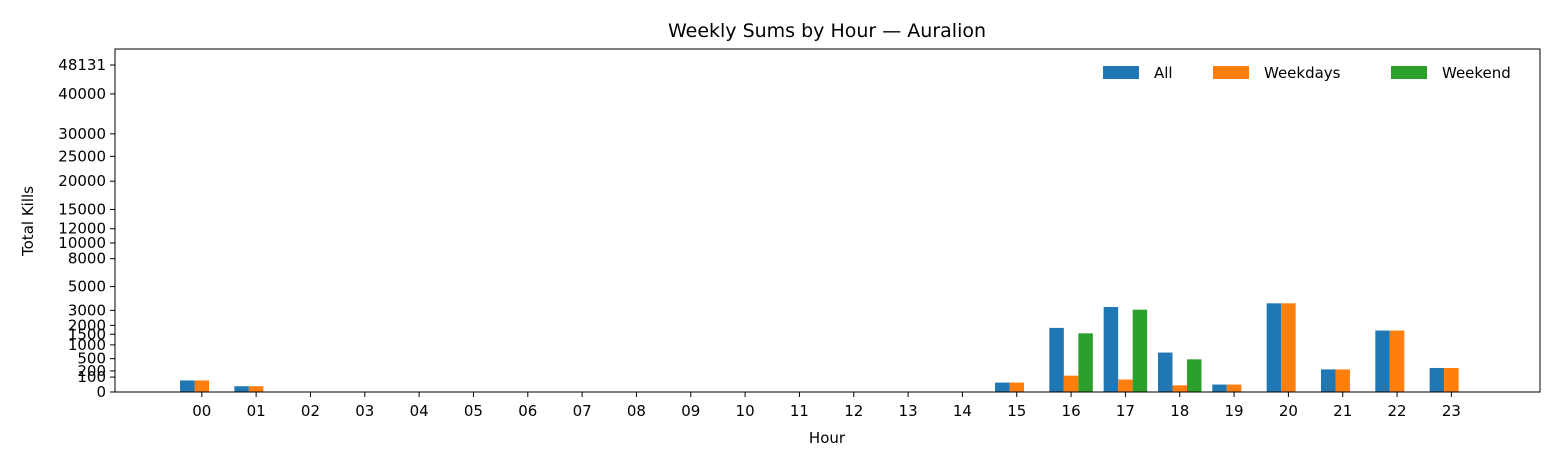  Describe the element at coordinates (87, 287) in the screenshot. I see `y-tick-label: 5000` at that location.